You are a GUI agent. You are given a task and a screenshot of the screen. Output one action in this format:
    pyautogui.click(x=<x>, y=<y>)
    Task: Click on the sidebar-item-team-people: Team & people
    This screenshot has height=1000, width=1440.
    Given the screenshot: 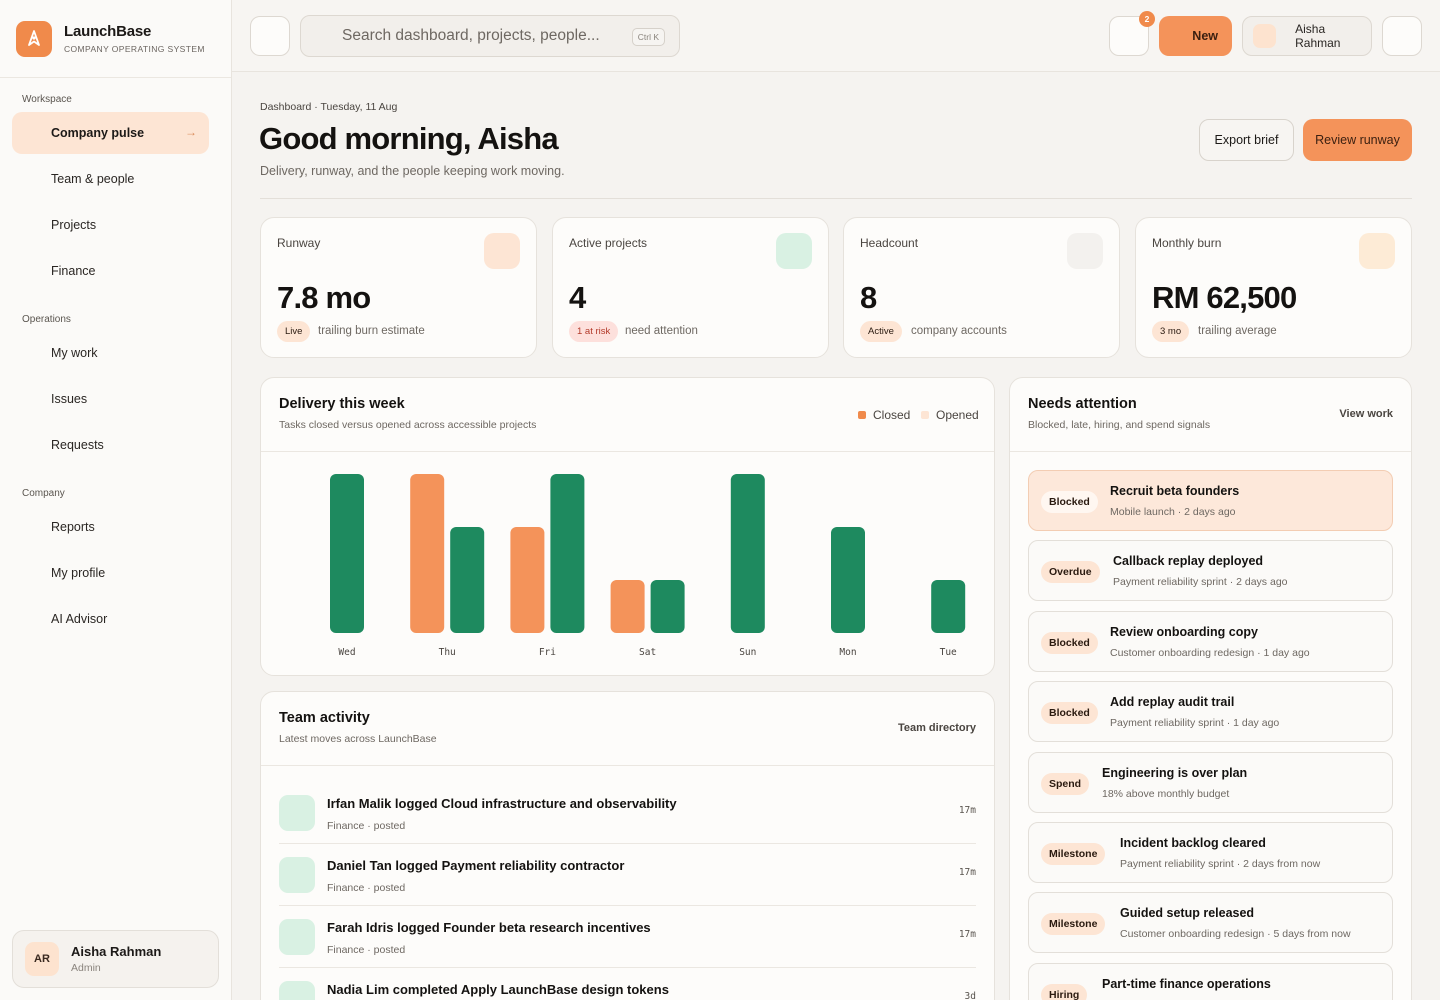 What is the action you would take?
    pyautogui.click(x=110, y=179)
    